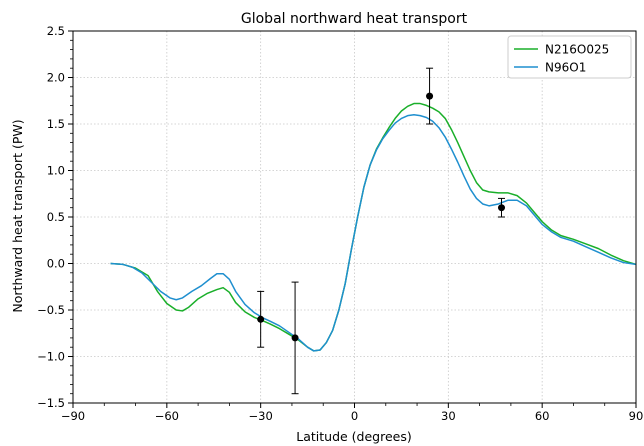 Image resolution: width=644 pixels, height=446 pixels. What do you see at coordinates (167, 416) in the screenshot?
I see `x-tick-label: −60` at bounding box center [167, 416].